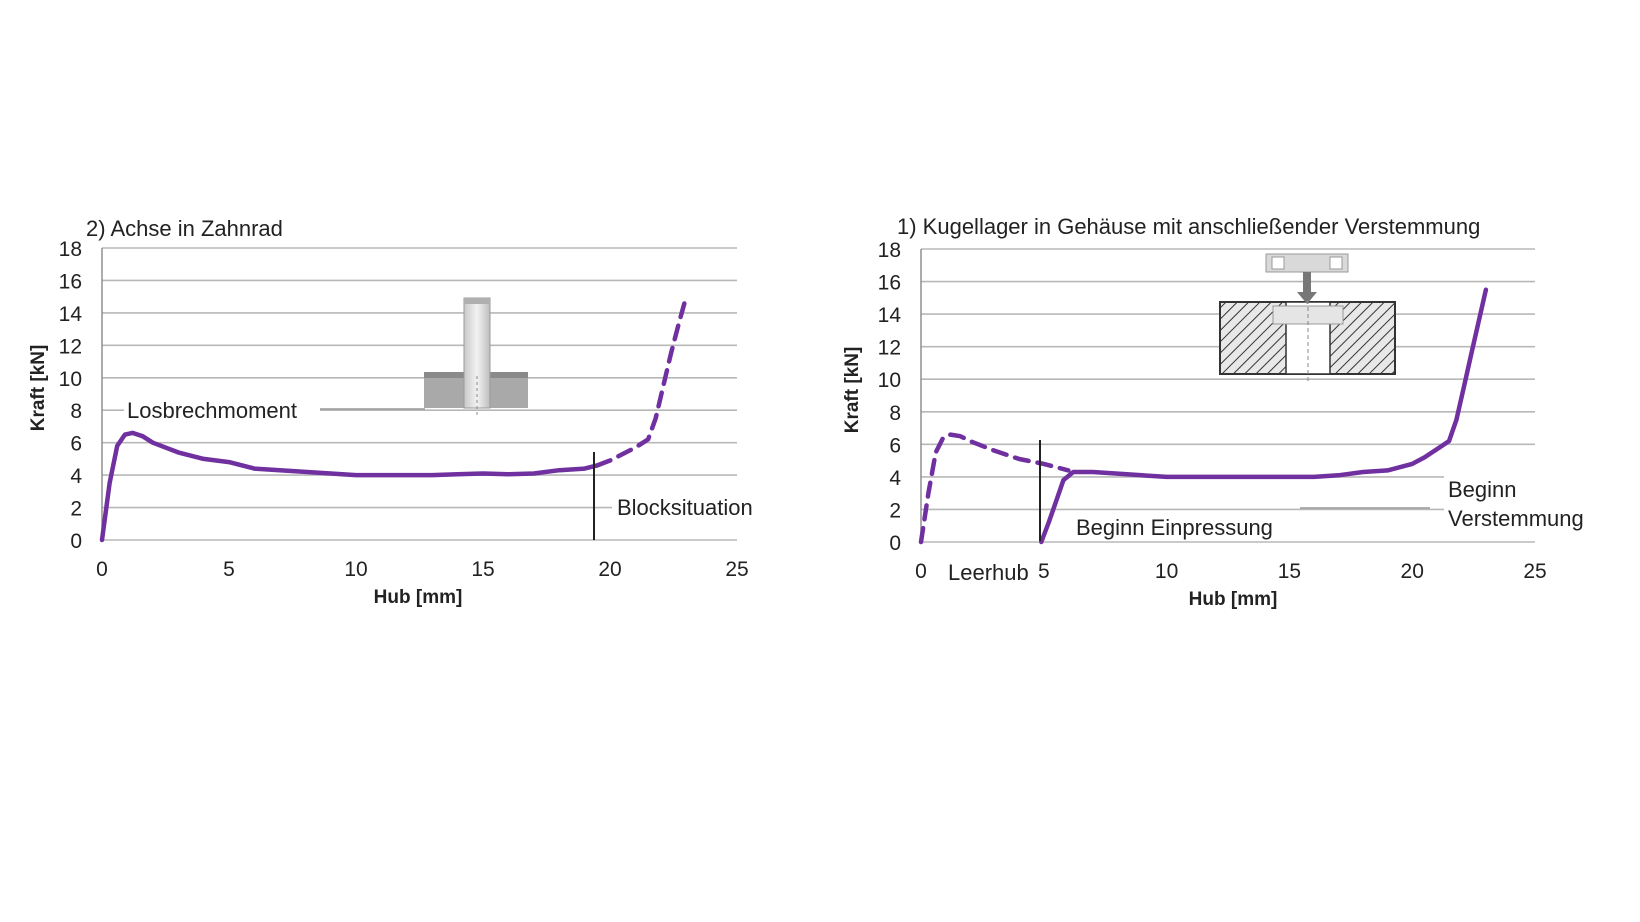  I want to click on press-label-bg, so click(1183, 526).